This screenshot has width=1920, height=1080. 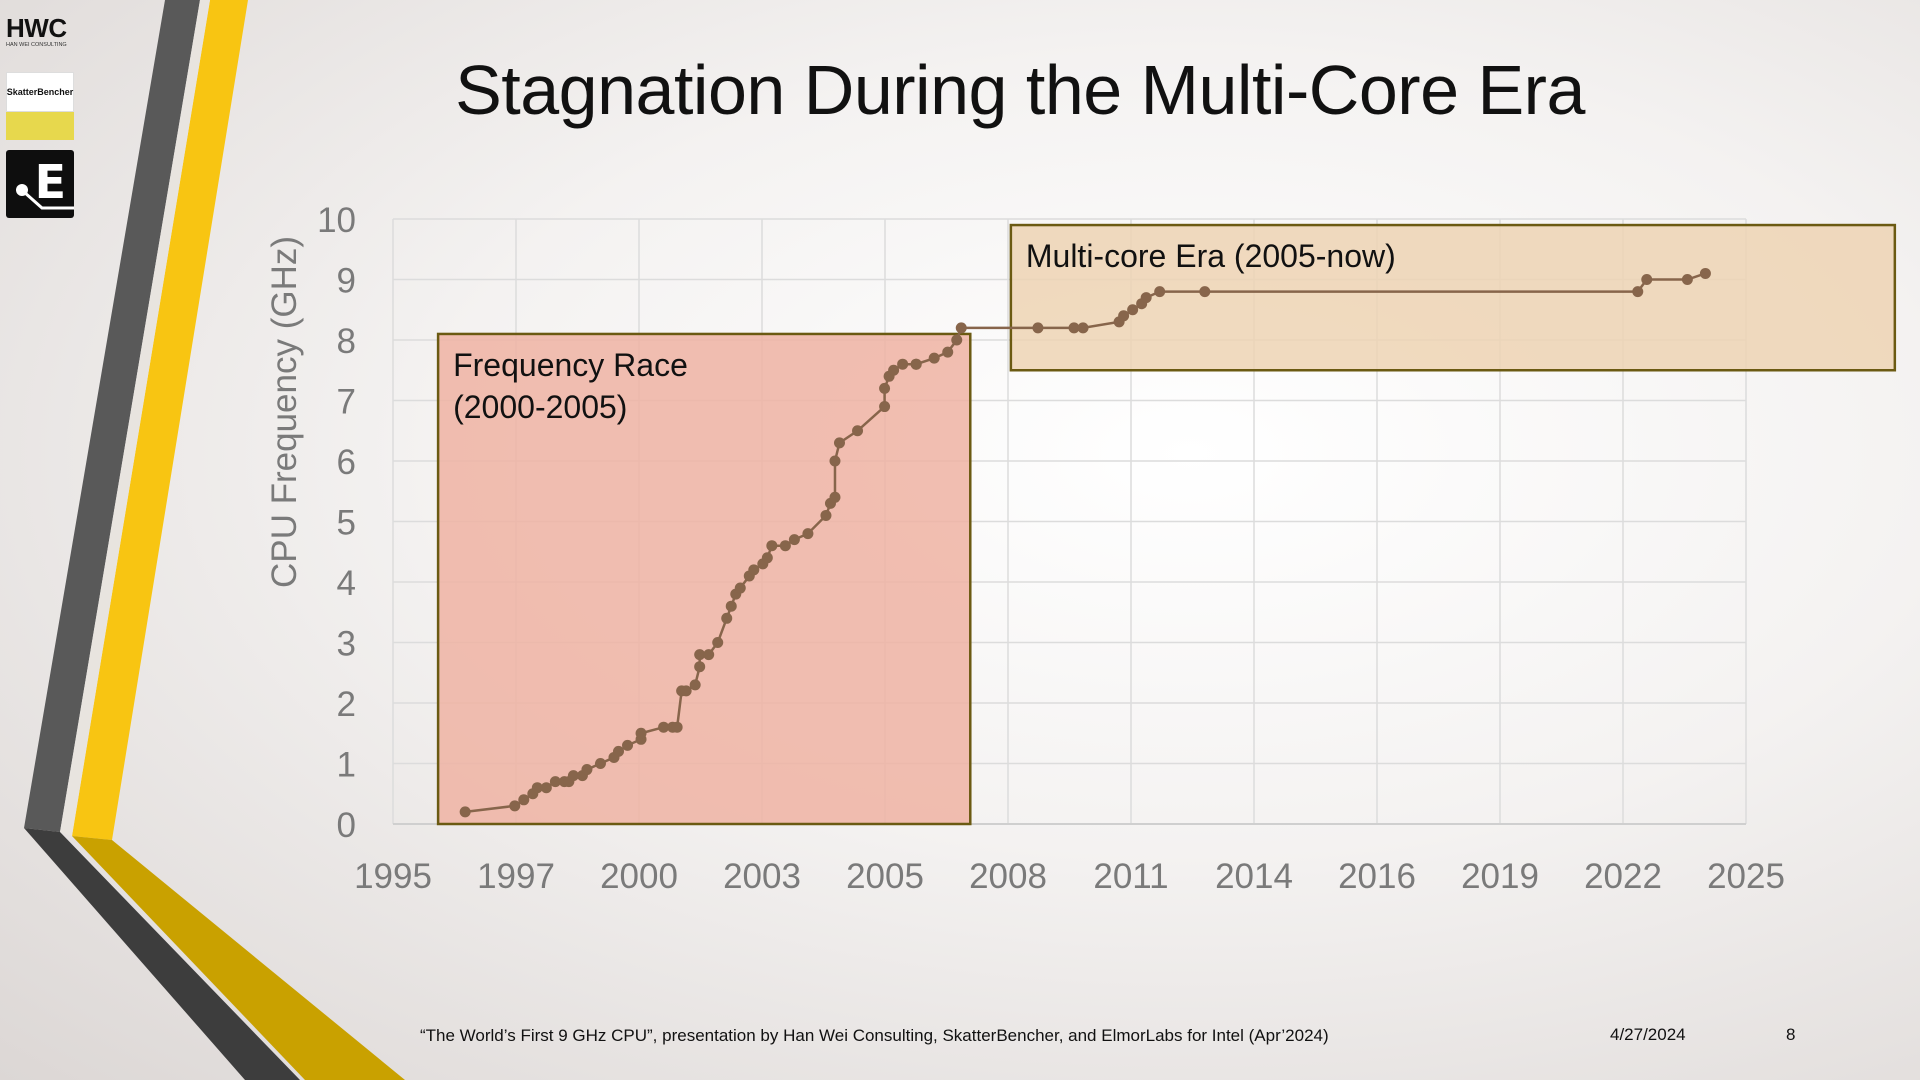 What do you see at coordinates (1254, 876) in the screenshot?
I see `x-tick-label: 2014` at bounding box center [1254, 876].